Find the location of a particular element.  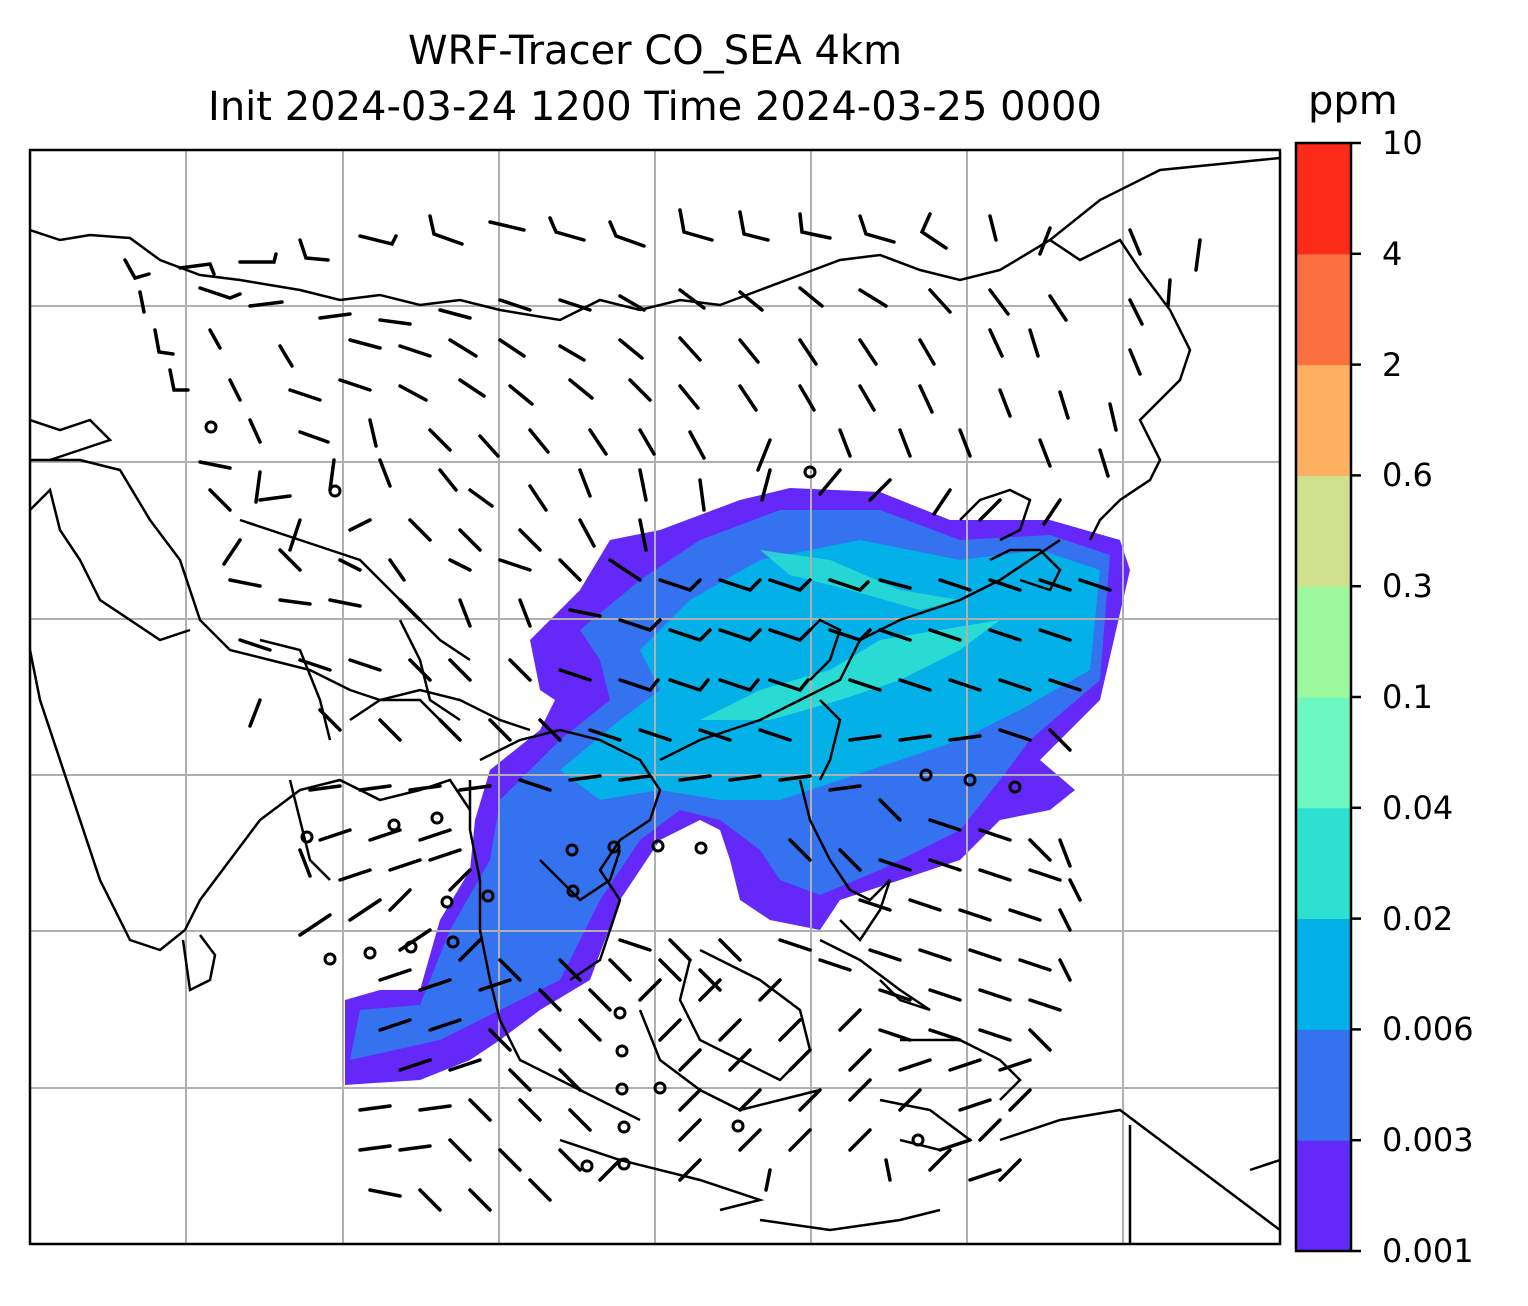

colorbar-unit-label: ppm is located at coordinates (1353, 101).